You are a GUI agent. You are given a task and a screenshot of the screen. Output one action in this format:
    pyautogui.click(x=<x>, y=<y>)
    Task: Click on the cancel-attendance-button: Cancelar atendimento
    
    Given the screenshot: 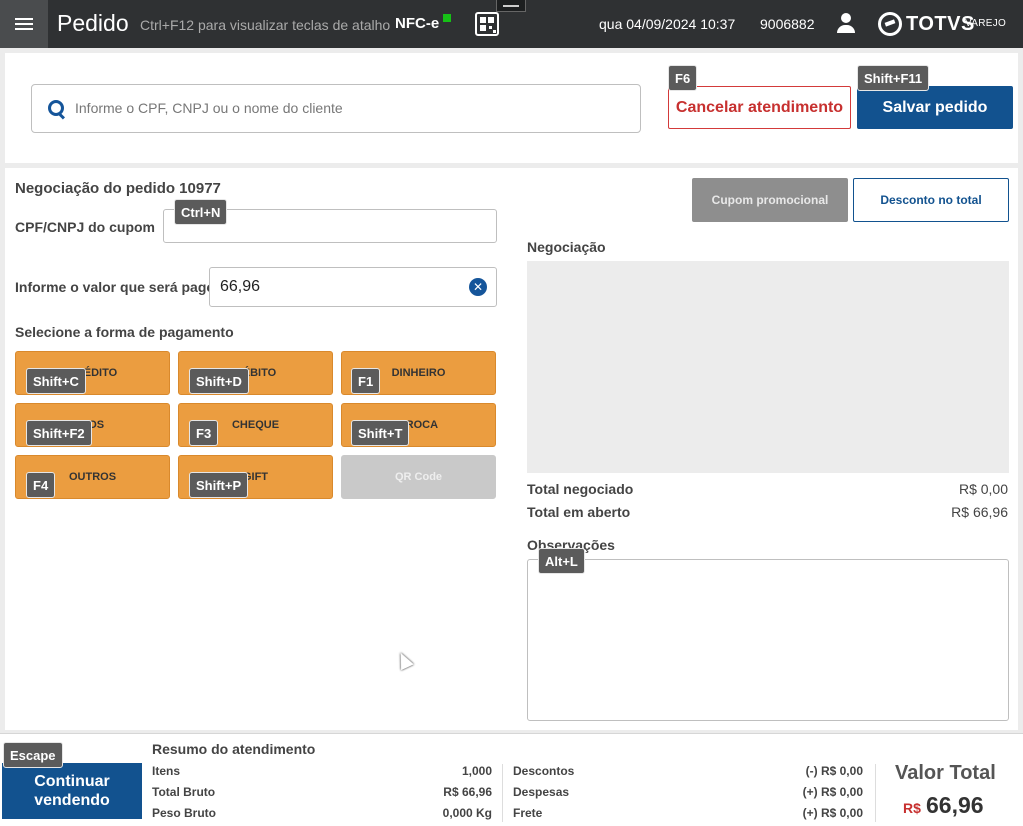 What is the action you would take?
    pyautogui.click(x=759, y=107)
    